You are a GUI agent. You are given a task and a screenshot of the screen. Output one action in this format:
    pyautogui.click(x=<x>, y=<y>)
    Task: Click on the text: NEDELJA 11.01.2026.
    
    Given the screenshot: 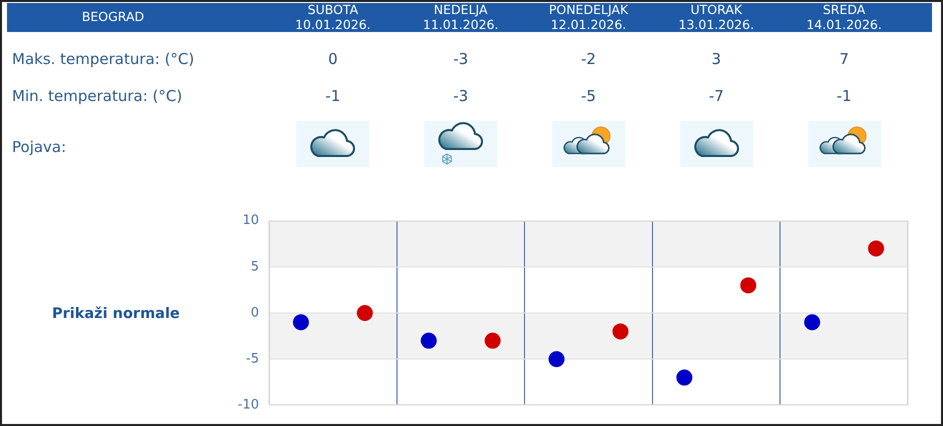 What is the action you would take?
    pyautogui.click(x=461, y=17)
    